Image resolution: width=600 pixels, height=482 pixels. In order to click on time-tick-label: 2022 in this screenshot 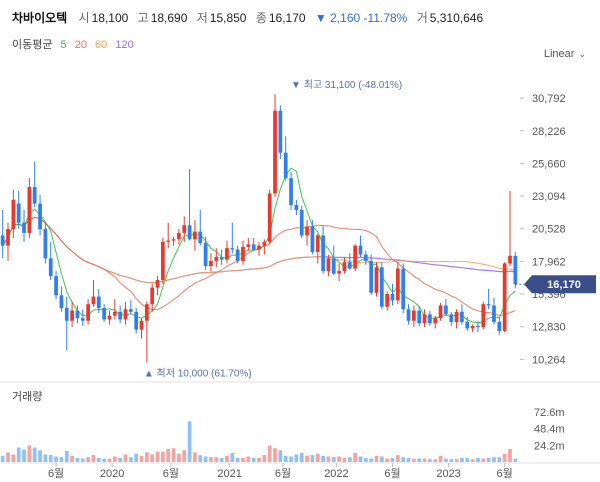, I will do `click(336, 474)`.